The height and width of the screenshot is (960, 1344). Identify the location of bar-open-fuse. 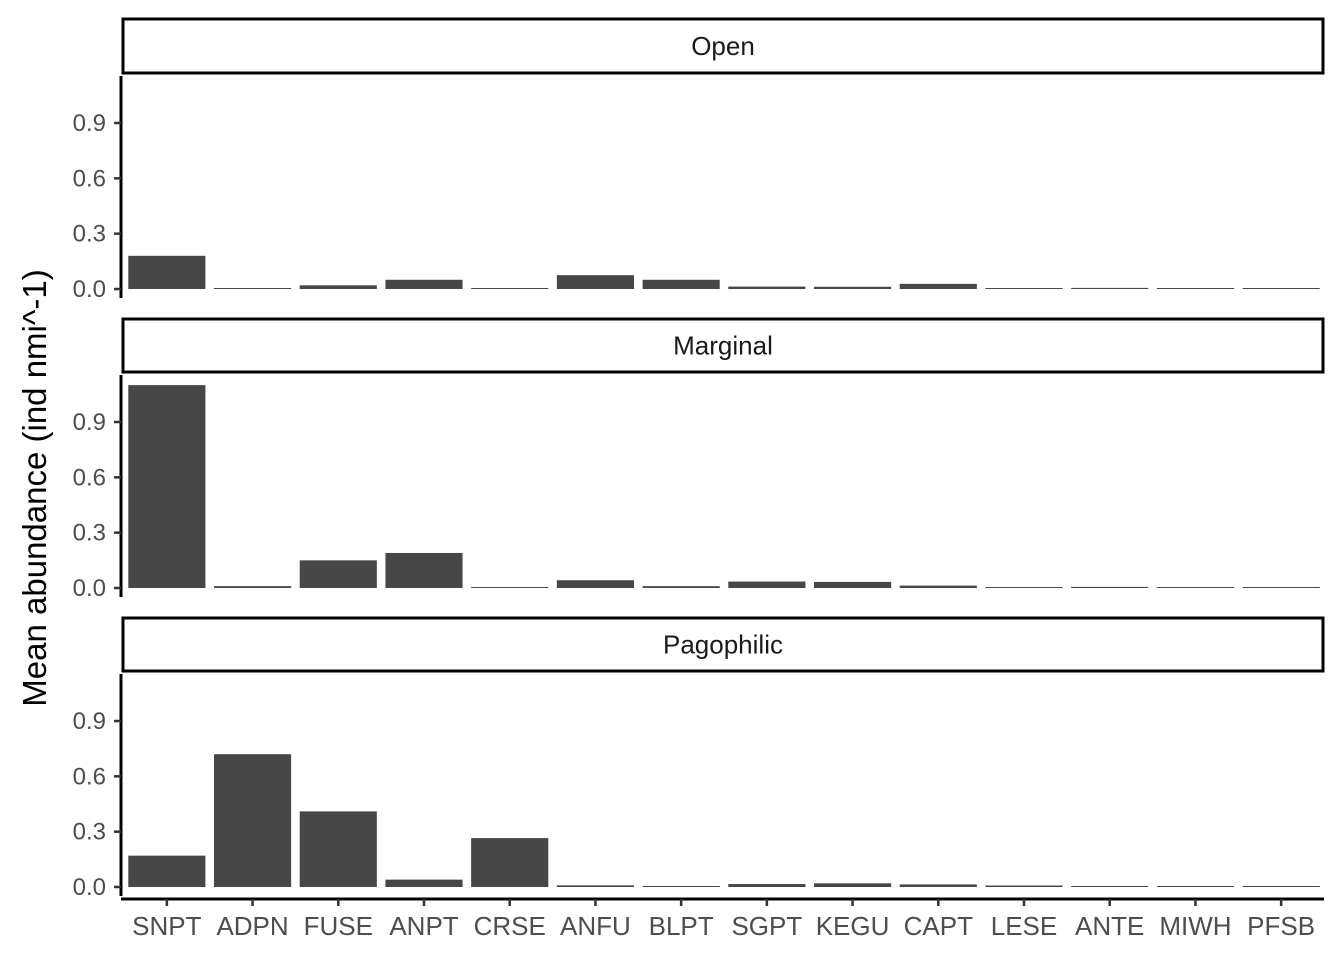
(338, 287).